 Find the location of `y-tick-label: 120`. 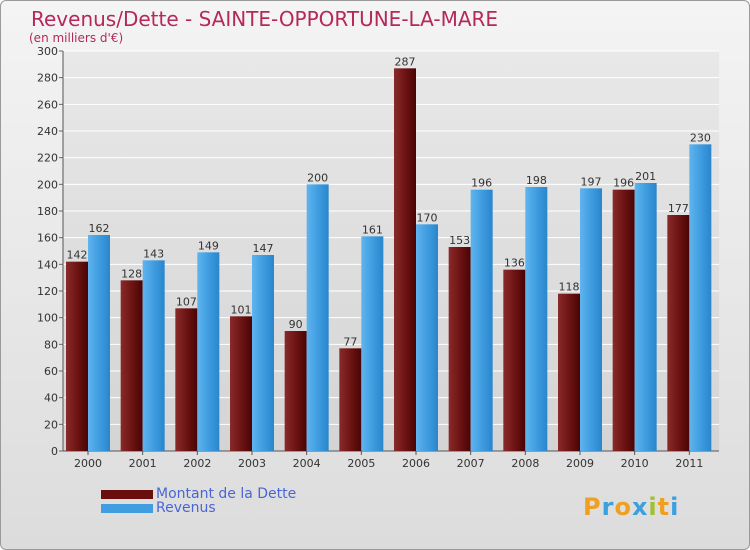

y-tick-label: 120 is located at coordinates (47, 291).